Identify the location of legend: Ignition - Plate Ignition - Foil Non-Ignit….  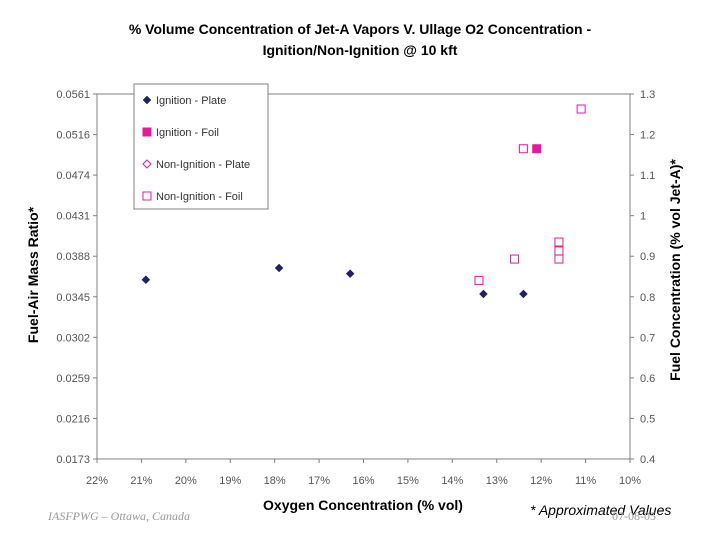
(201, 146).